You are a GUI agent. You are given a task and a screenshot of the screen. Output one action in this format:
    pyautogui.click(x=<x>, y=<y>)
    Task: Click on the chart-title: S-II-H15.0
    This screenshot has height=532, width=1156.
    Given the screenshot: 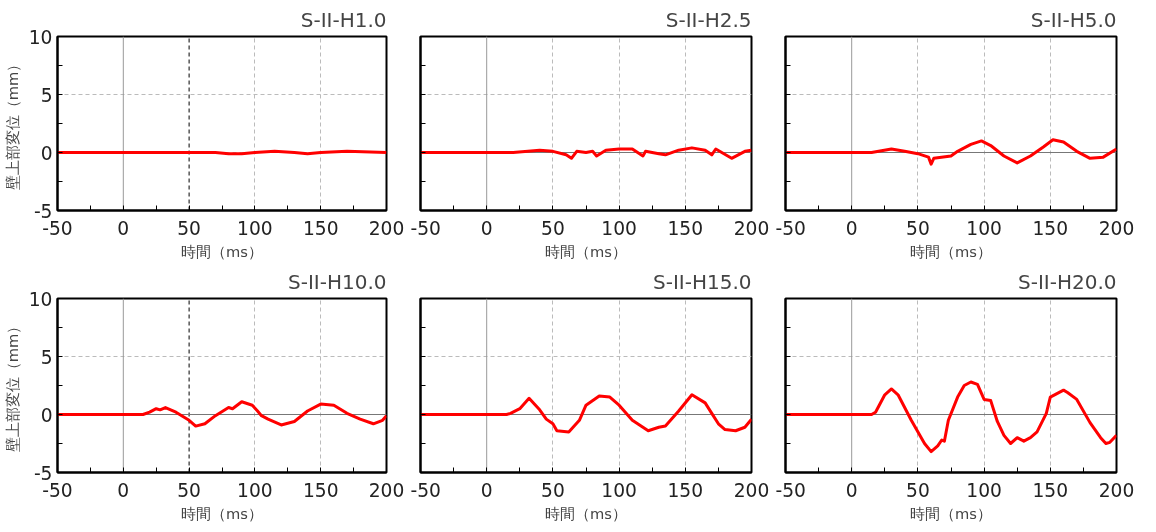 What is the action you would take?
    pyautogui.click(x=702, y=281)
    